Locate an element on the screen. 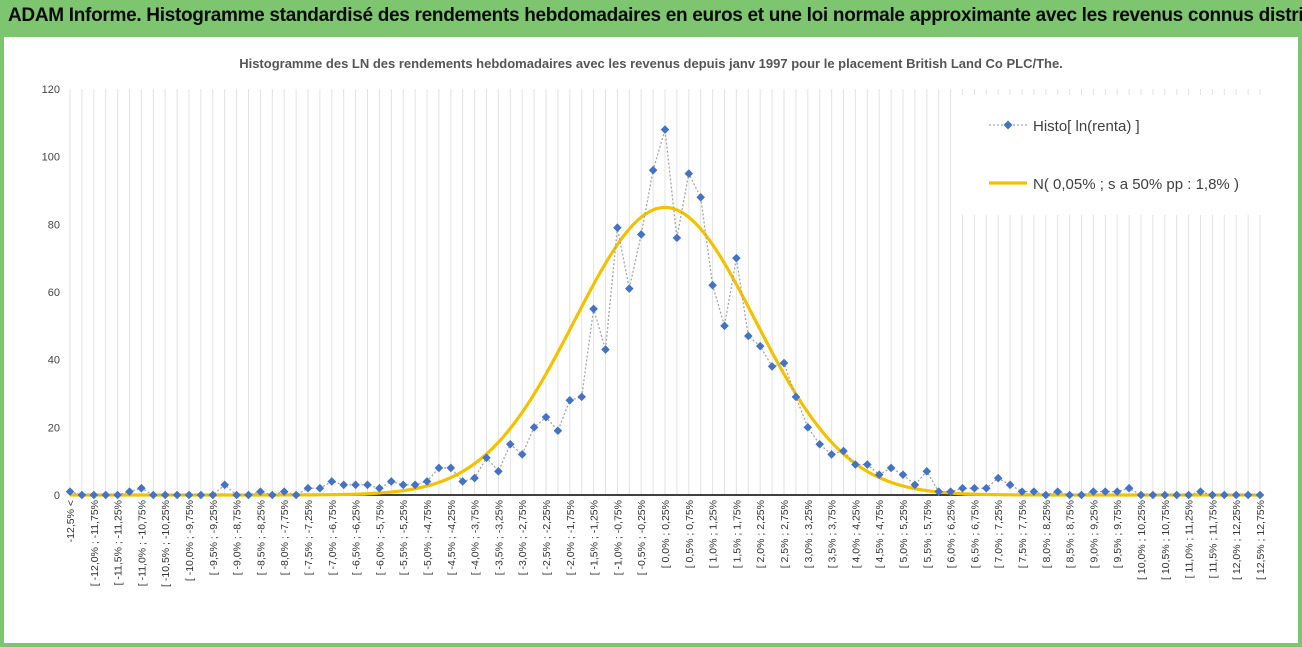  x-tick-label: [ -6,0% ; -5,75% is located at coordinates (380, 537).